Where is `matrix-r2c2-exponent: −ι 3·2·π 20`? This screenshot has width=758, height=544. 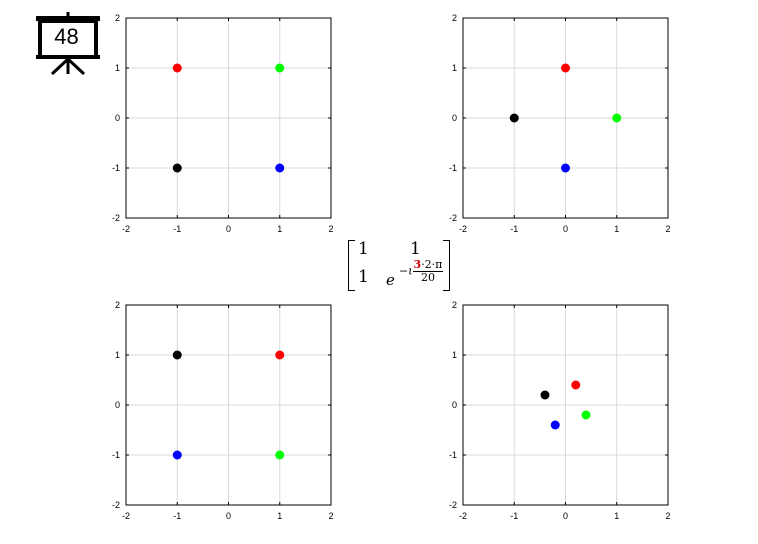 matrix-r2c2-exponent: −ι 3·2·π 20 is located at coordinates (421, 271).